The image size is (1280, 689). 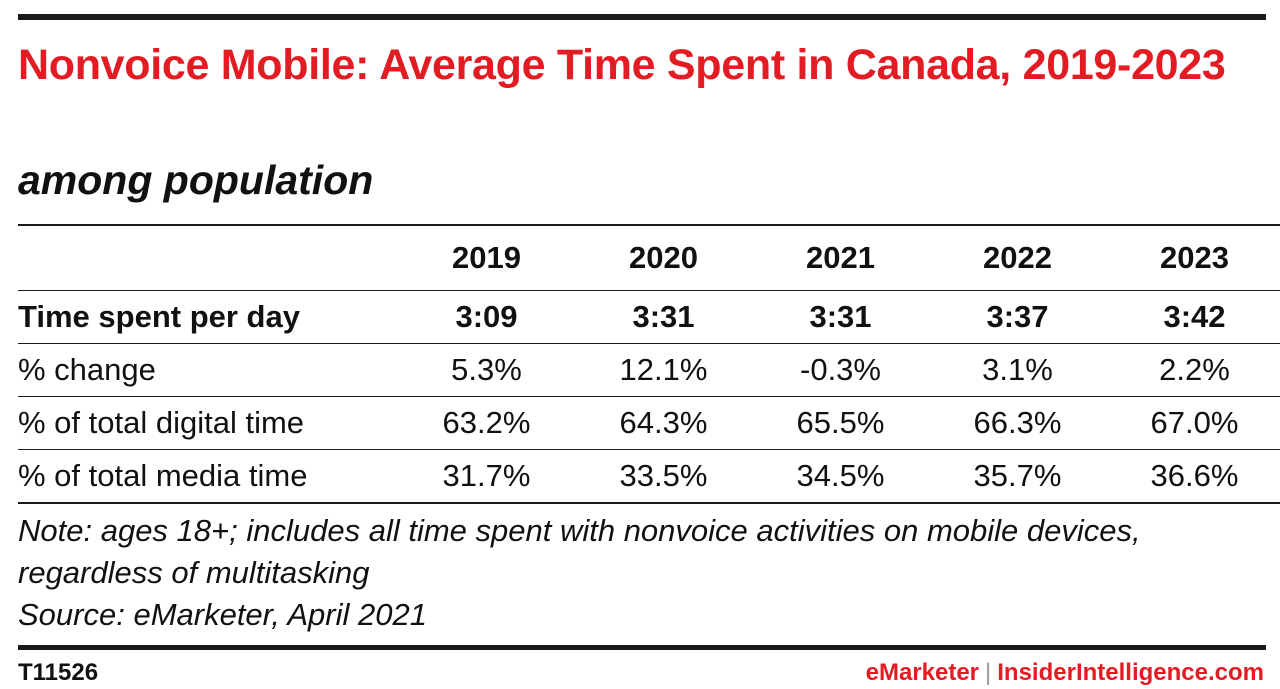 What do you see at coordinates (663, 475) in the screenshot?
I see `table-cell: 33.5%` at bounding box center [663, 475].